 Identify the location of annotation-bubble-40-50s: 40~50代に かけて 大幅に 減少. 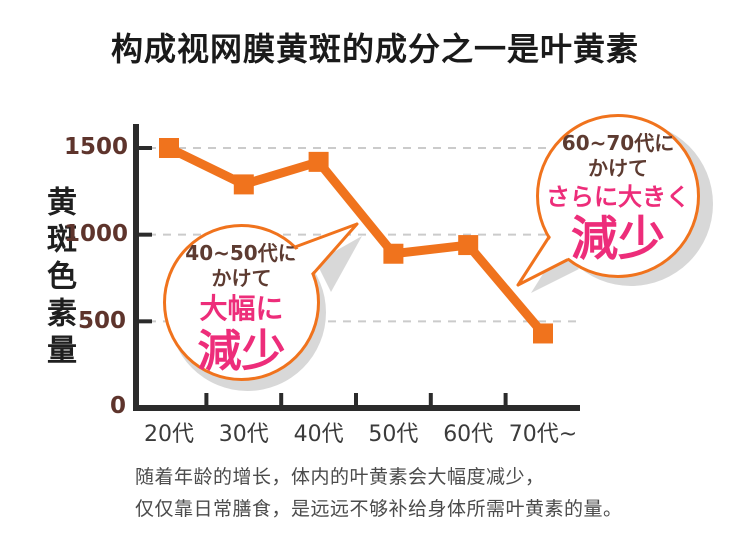
(241, 302).